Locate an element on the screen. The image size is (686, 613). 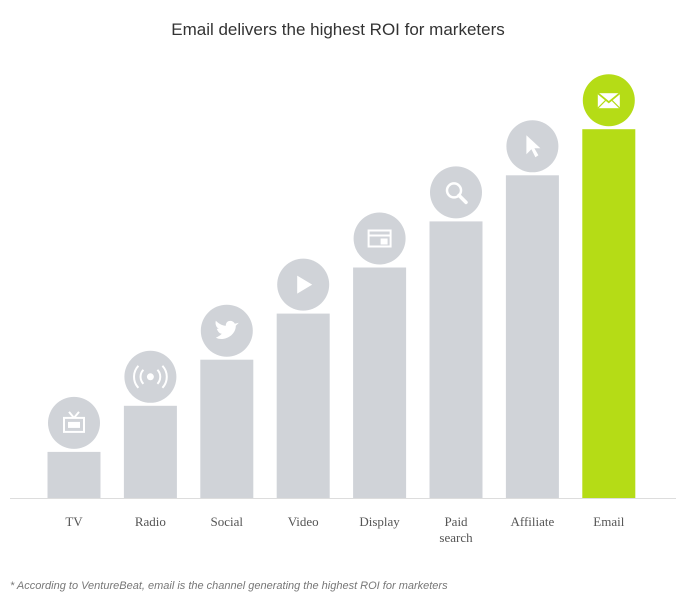
bar-email is located at coordinates (609, 313).